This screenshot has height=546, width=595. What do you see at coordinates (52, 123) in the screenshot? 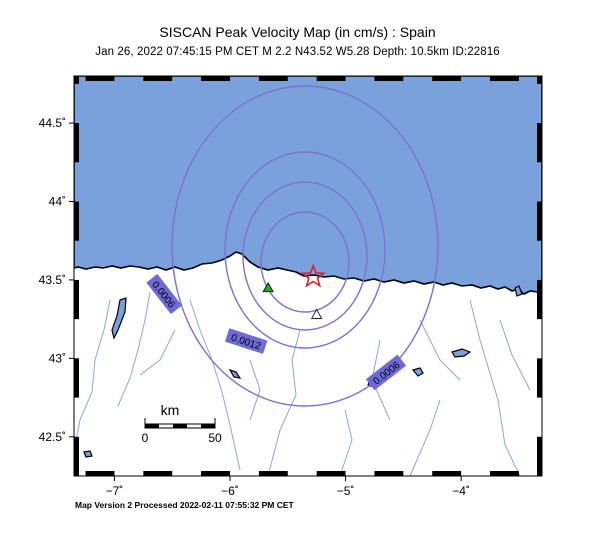
I see `lat-tick-label-0: 44.5˚` at bounding box center [52, 123].